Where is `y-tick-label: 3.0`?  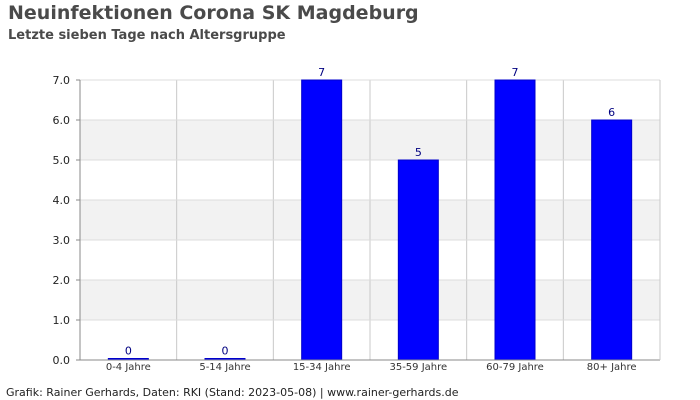
y-tick-label: 3.0 is located at coordinates (62, 240).